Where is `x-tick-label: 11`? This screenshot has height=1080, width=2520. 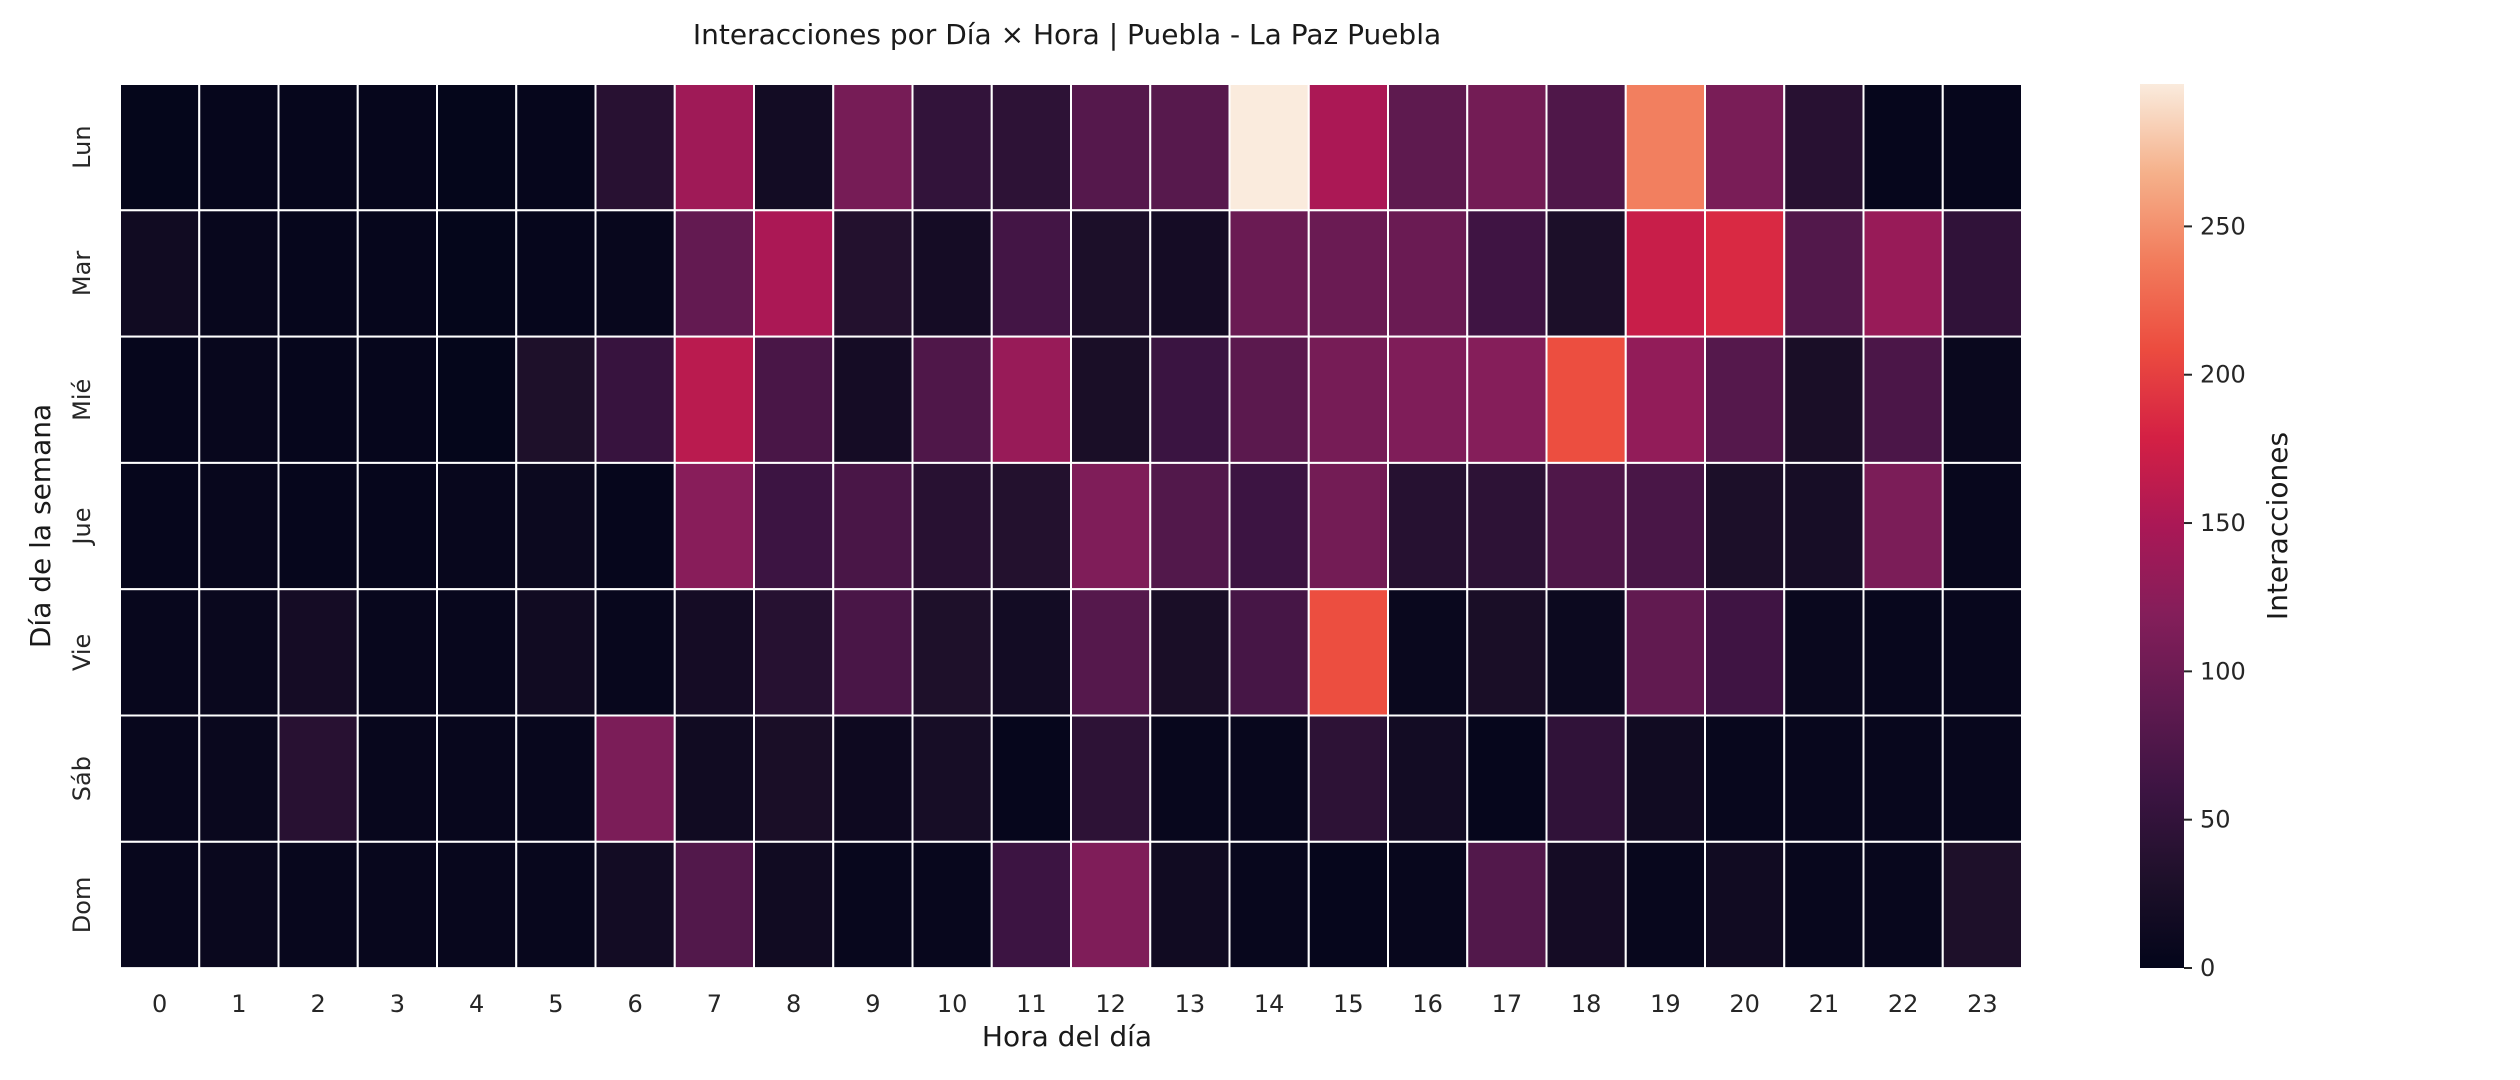 x-tick-label: 11 is located at coordinates (1031, 1004).